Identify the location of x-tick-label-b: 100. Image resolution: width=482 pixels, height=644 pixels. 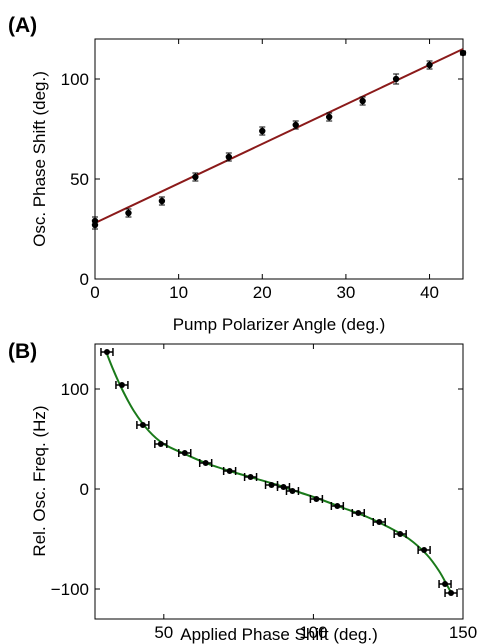
(313, 632).